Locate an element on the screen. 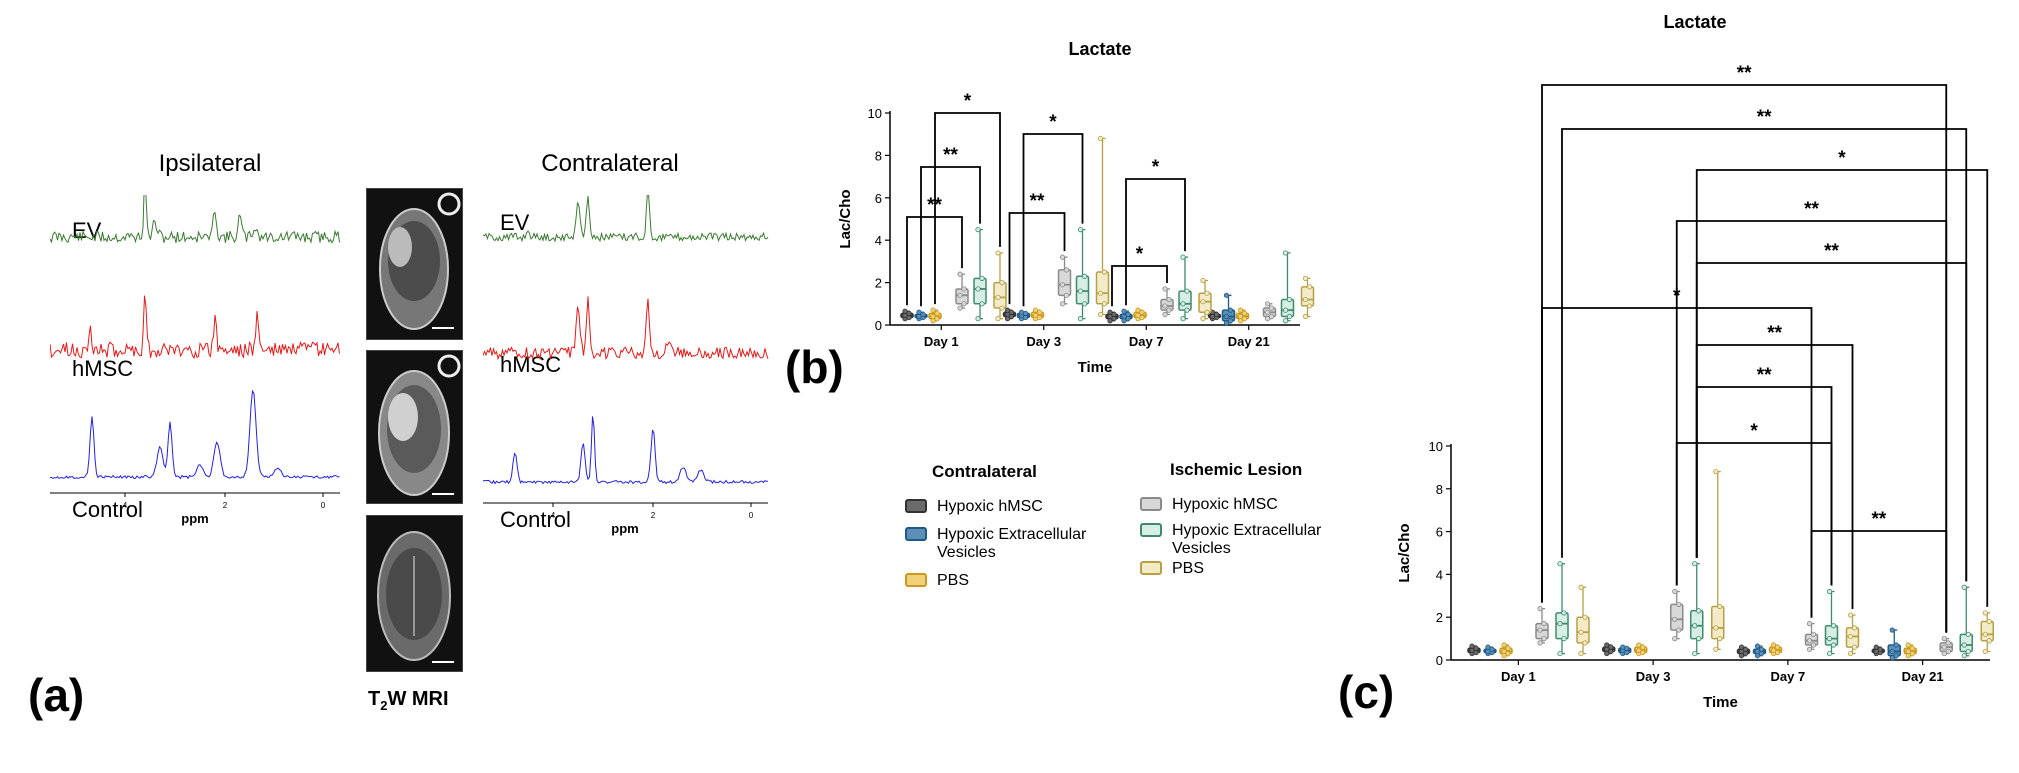  y-tick-label: 10 is located at coordinates (1436, 446).